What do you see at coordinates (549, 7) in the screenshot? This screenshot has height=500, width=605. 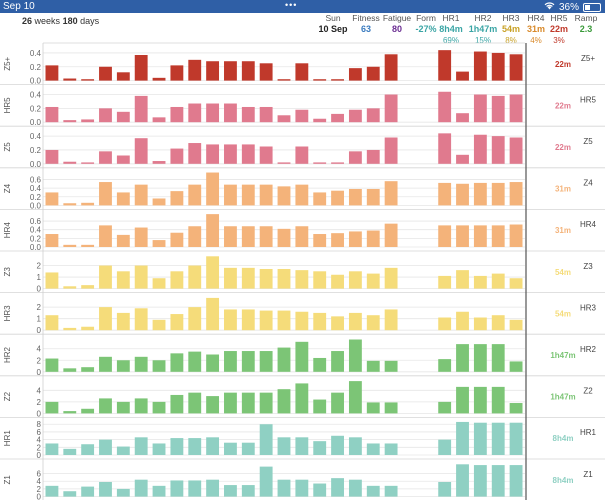 I see `wifi-icon` at bounding box center [549, 7].